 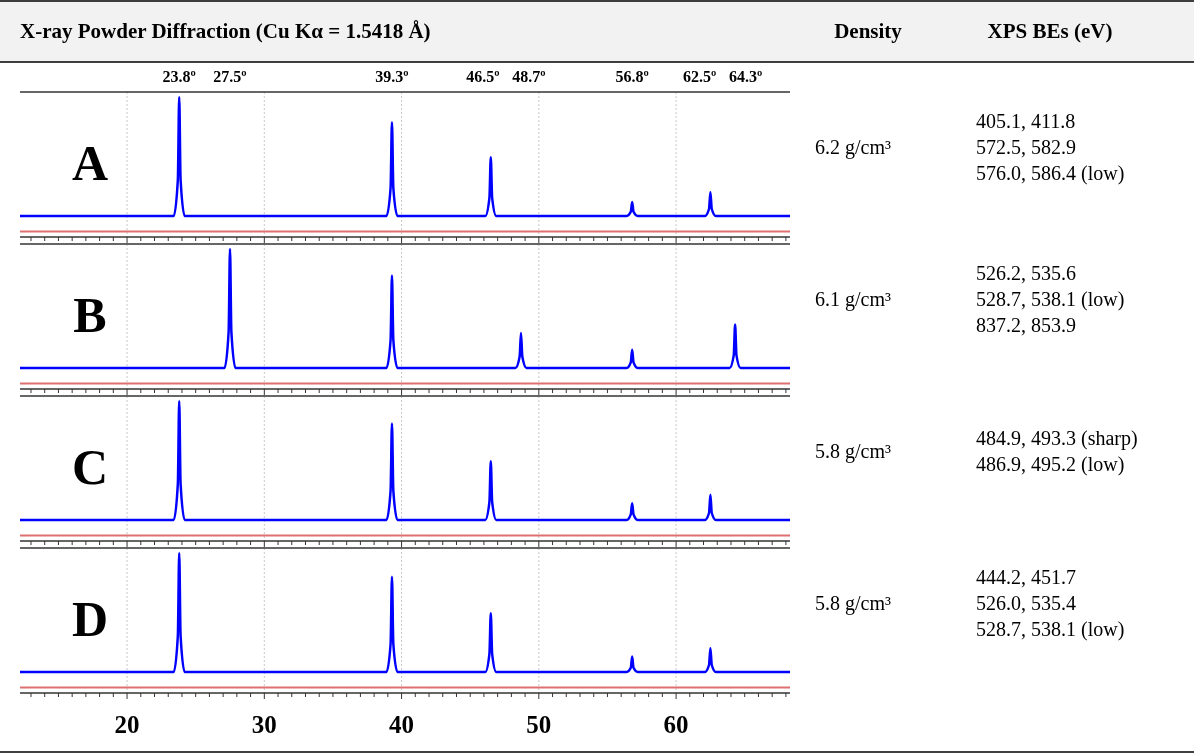 What do you see at coordinates (225, 31) in the screenshot?
I see `text: X-ray Powder Diffraction (Cu Kα = 1.5418 Å)` at bounding box center [225, 31].